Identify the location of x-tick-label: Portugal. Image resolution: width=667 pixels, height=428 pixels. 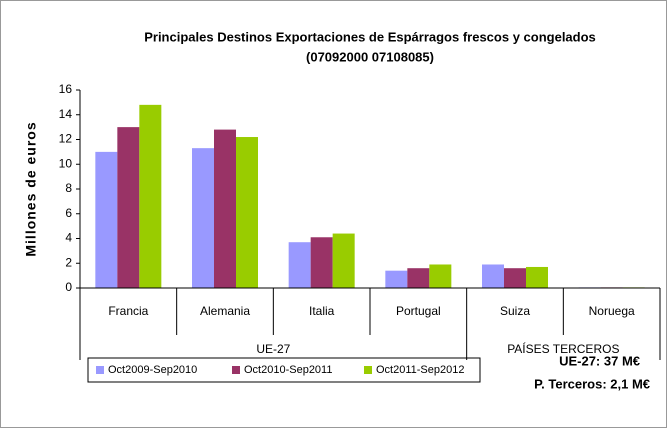
(418, 311).